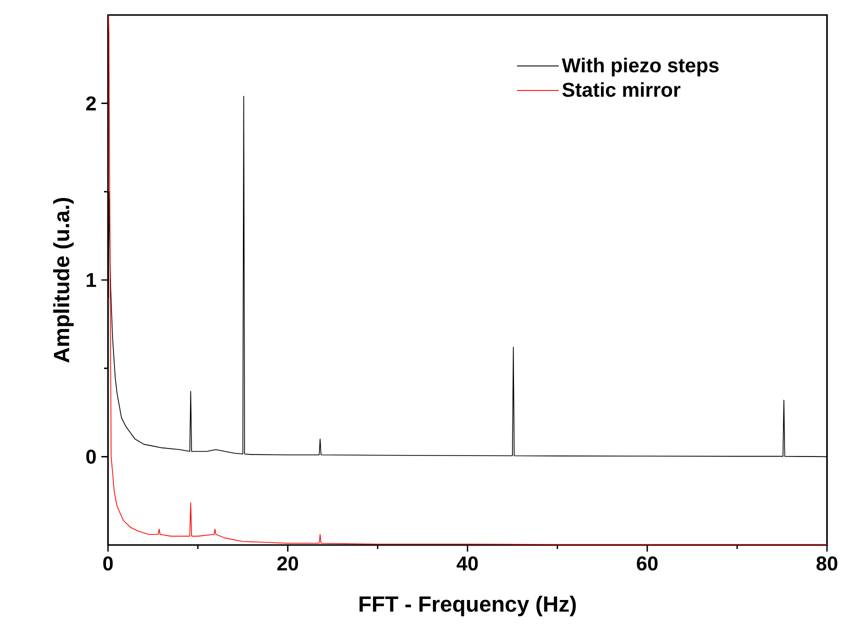  I want to click on y-tick-label: 1, so click(91, 280).